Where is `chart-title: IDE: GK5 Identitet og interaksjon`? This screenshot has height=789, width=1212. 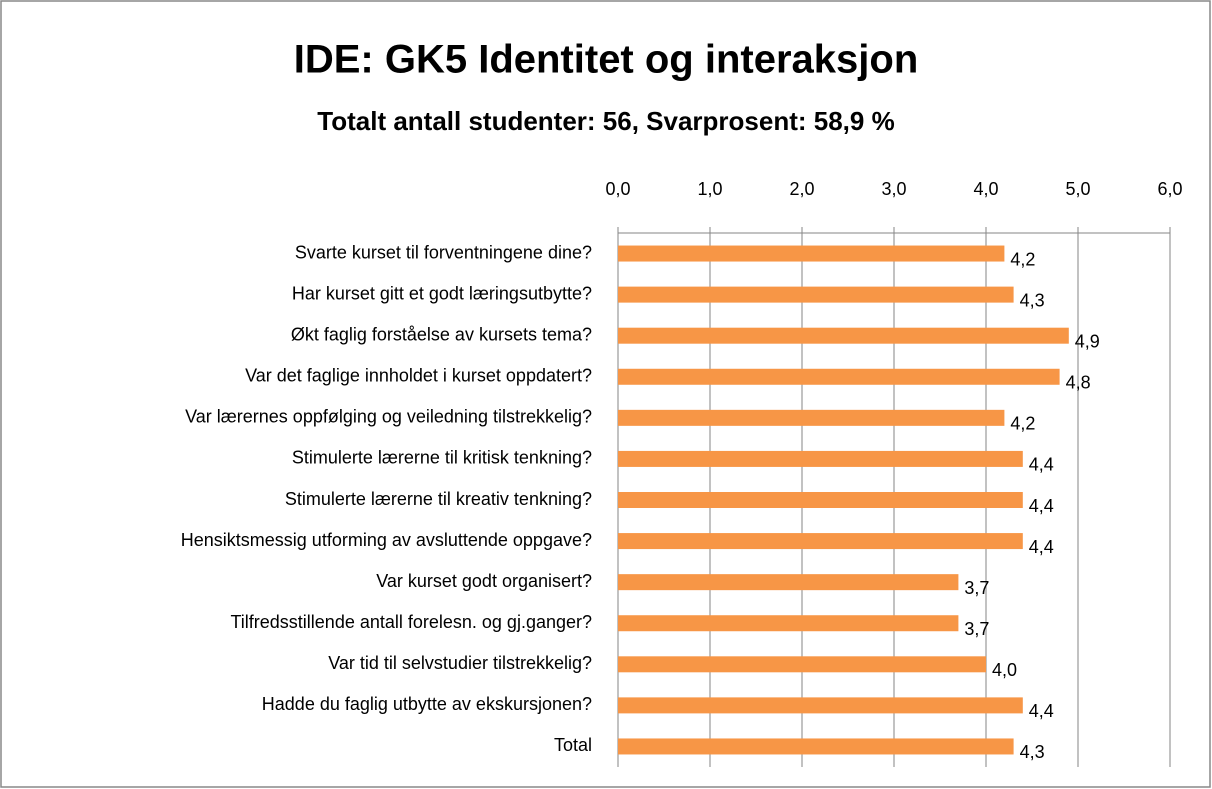
chart-title: IDE: GK5 Identitet og interaksjon is located at coordinates (606, 60).